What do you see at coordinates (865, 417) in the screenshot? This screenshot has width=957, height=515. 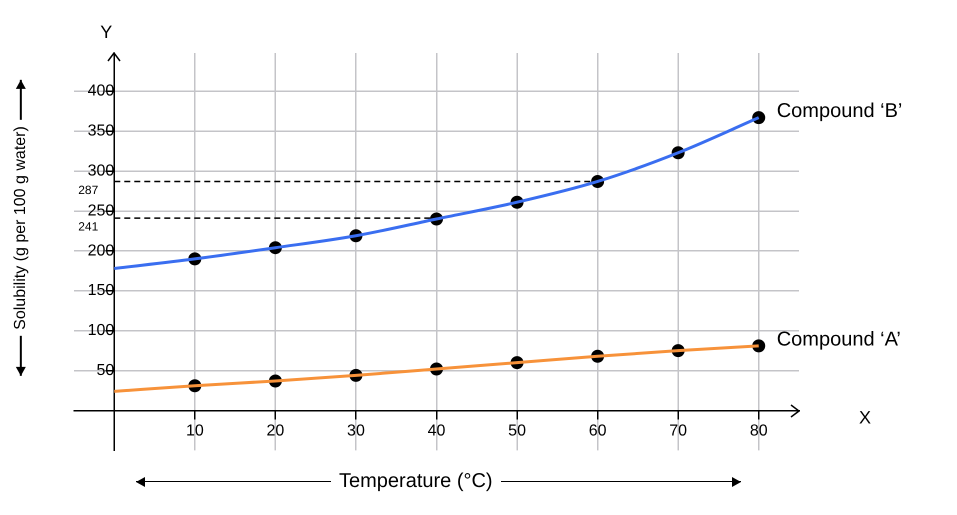 I see `text: X` at bounding box center [865, 417].